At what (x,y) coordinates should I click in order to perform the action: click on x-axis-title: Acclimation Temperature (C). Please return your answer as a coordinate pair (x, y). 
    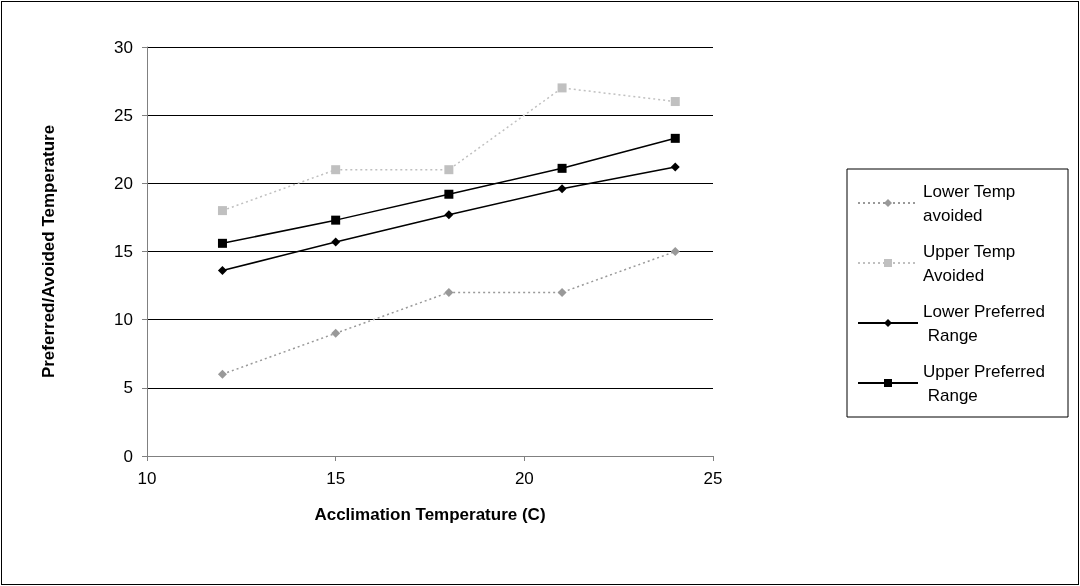
    Looking at the image, I should click on (430, 514).